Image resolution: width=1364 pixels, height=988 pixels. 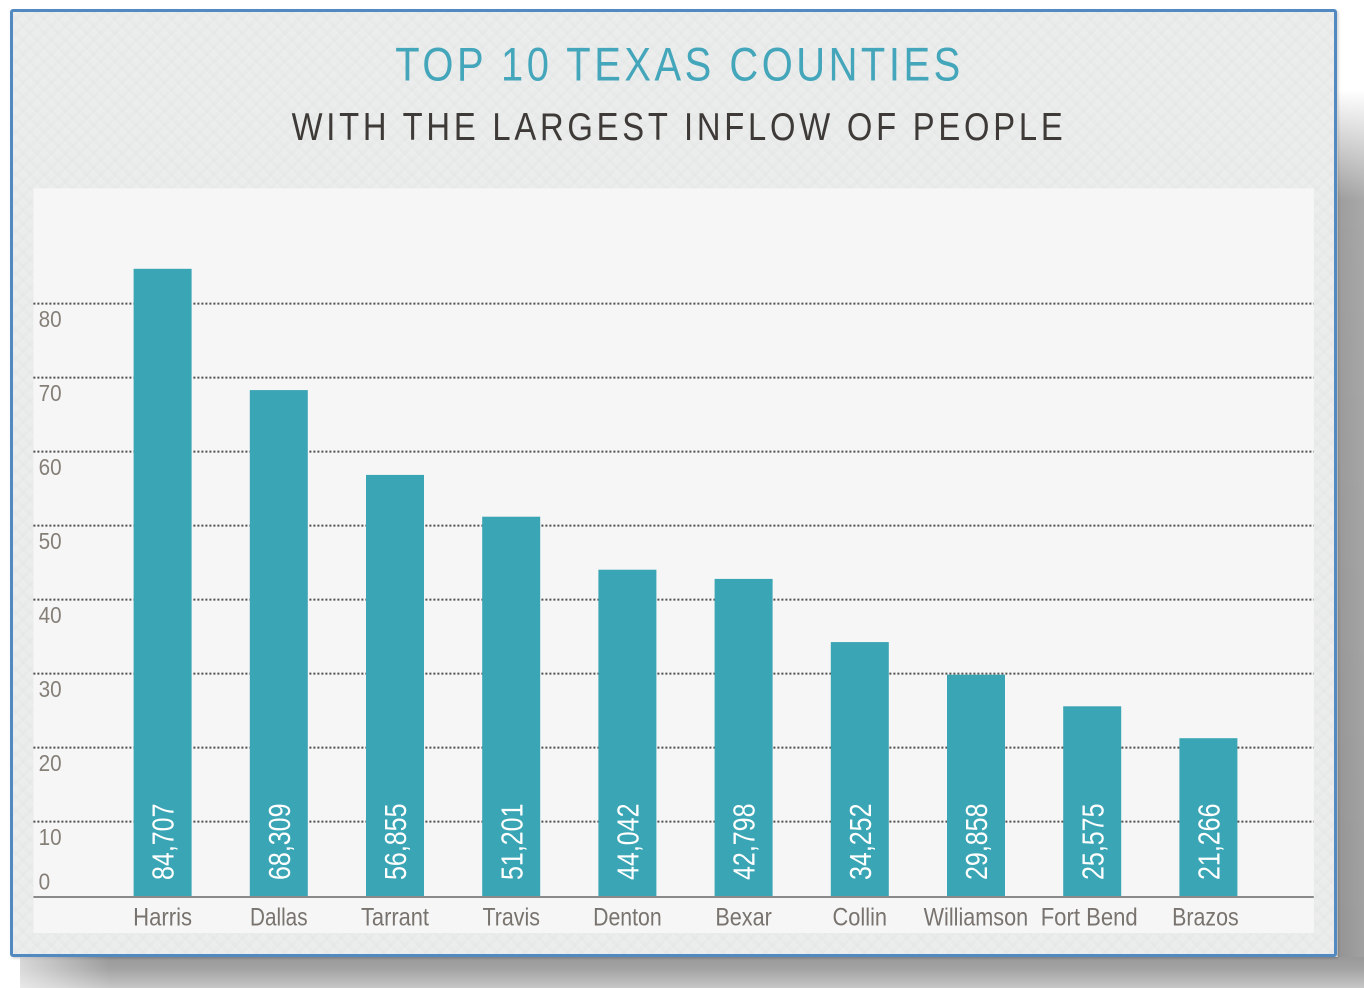 What do you see at coordinates (395, 918) in the screenshot?
I see `svg-text: Tarrant` at bounding box center [395, 918].